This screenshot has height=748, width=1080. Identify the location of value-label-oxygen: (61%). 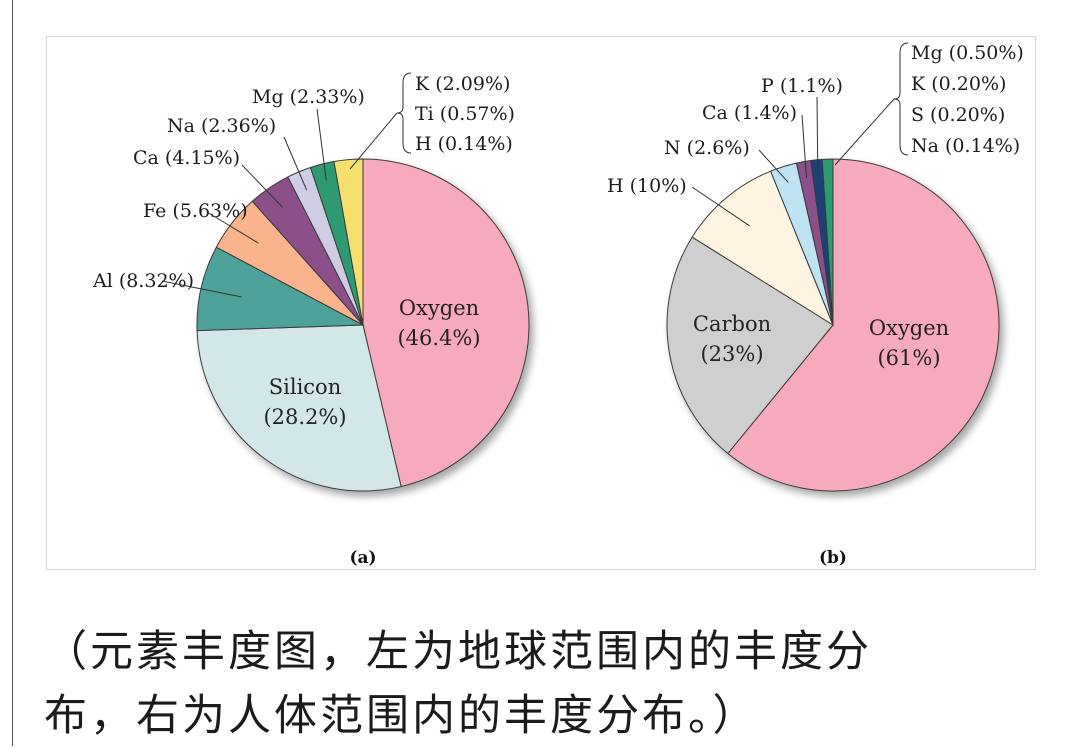
(908, 358).